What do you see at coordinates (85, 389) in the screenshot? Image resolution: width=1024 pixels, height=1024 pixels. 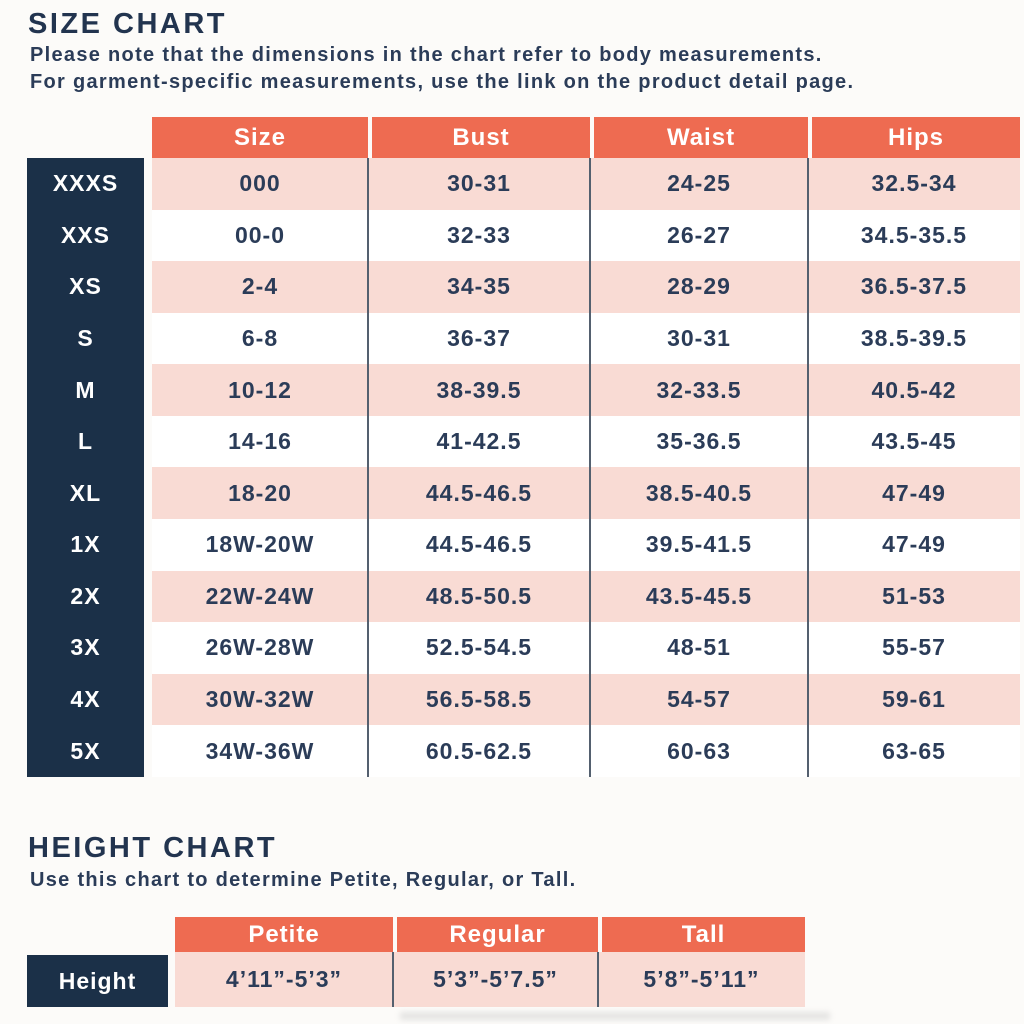 I see `row-label: M` at bounding box center [85, 389].